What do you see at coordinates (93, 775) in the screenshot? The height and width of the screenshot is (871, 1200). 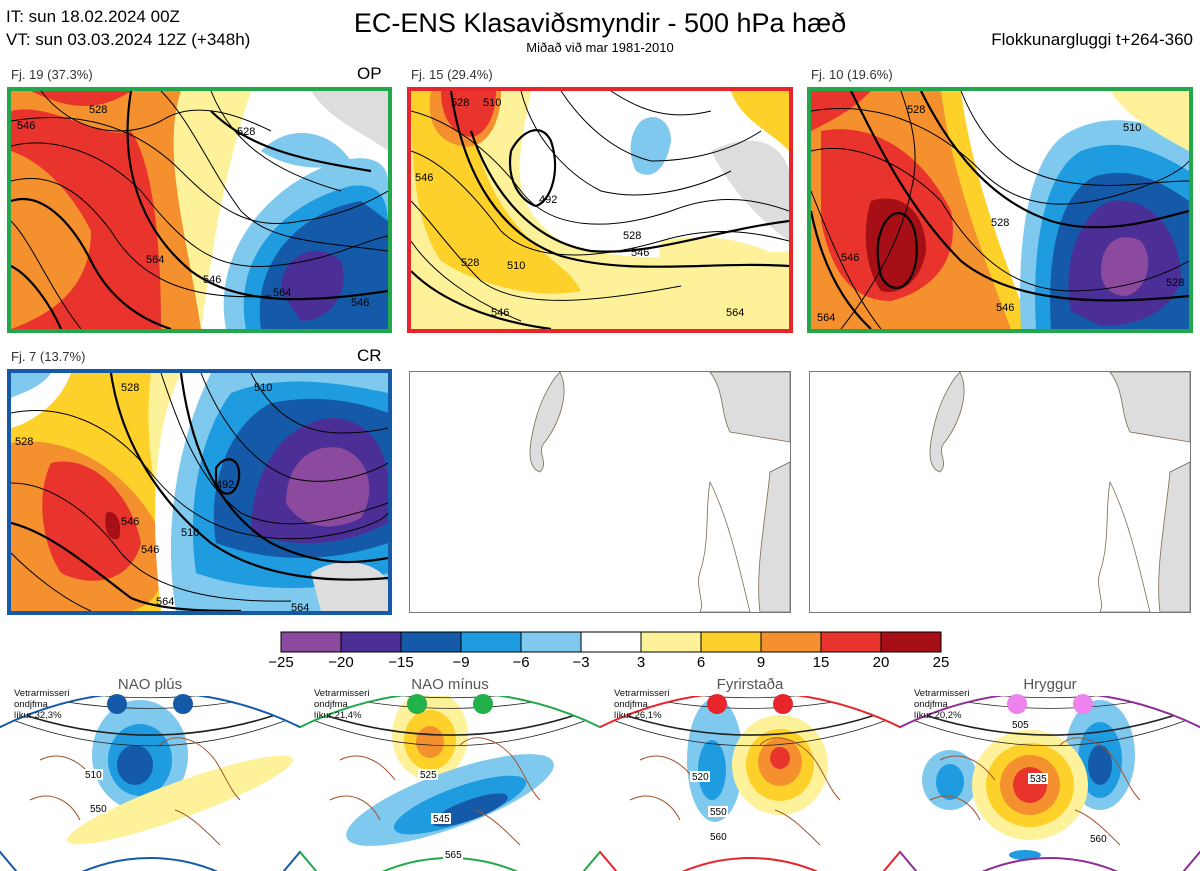 I see `regime-1-contour-label-1: 510` at bounding box center [93, 775].